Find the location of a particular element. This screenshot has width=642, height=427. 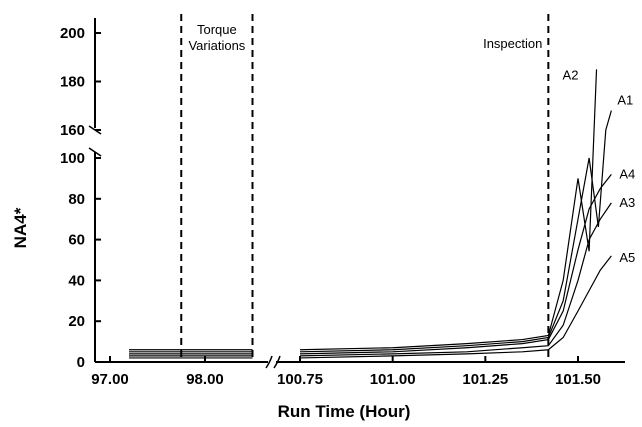

inspection-label: Inspection is located at coordinates (512, 43).